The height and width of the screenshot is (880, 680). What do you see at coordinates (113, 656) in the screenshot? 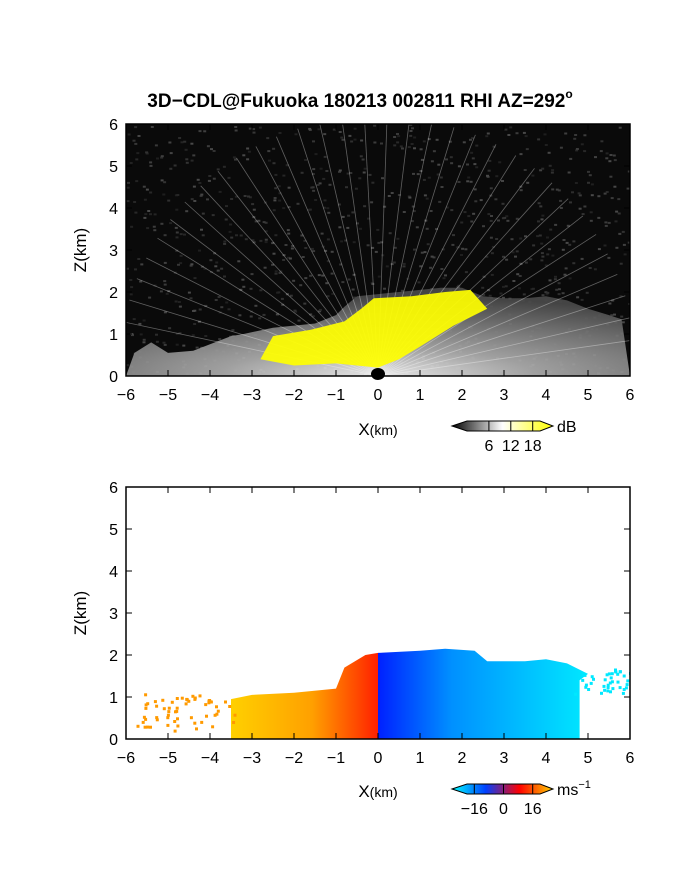
I see `velocity-y-tick-label: 2` at bounding box center [113, 656].